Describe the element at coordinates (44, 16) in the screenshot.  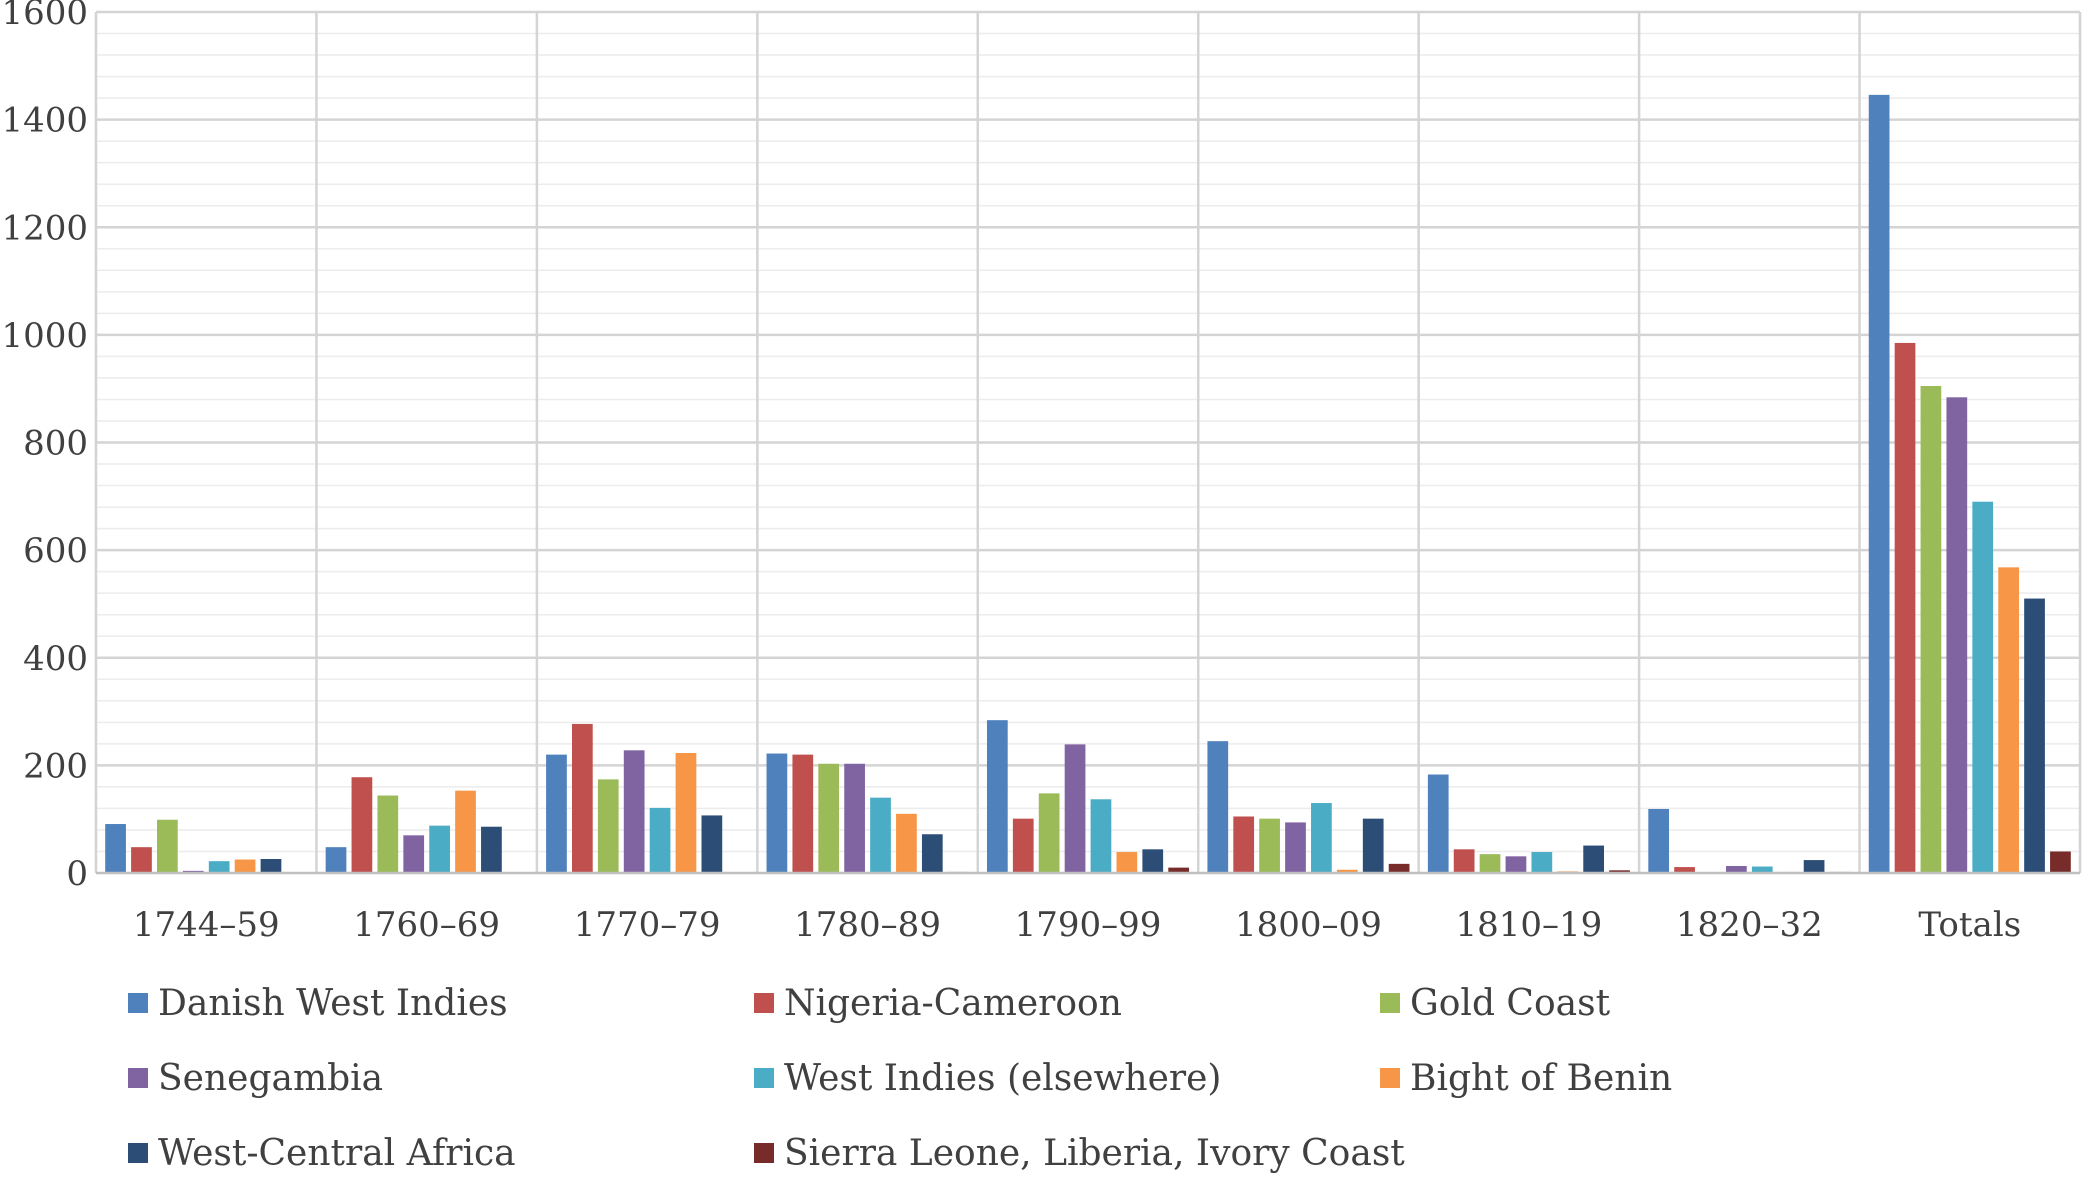
I see `y-tick-label: 1600` at that location.